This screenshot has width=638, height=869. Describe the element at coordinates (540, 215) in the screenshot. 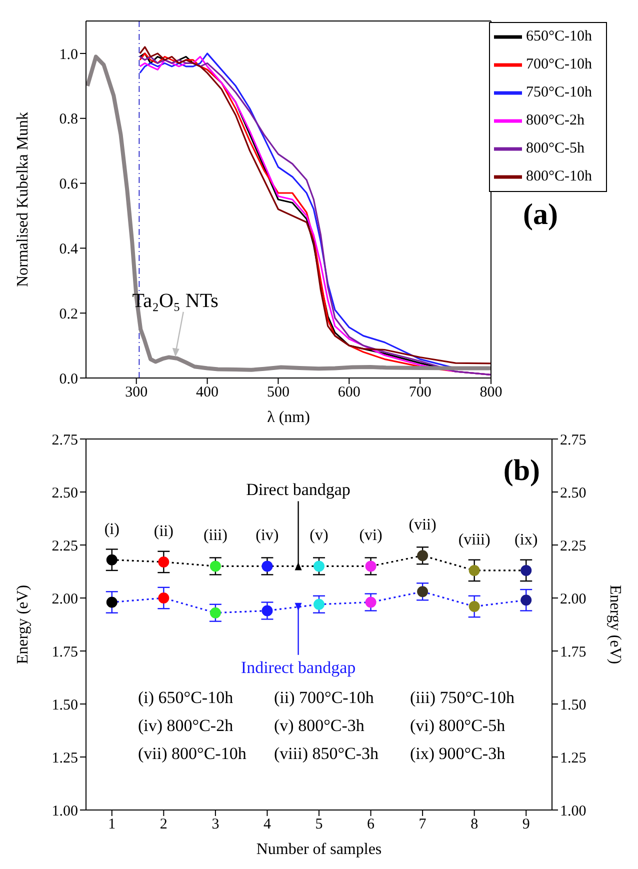

I see `text: (a)` at that location.